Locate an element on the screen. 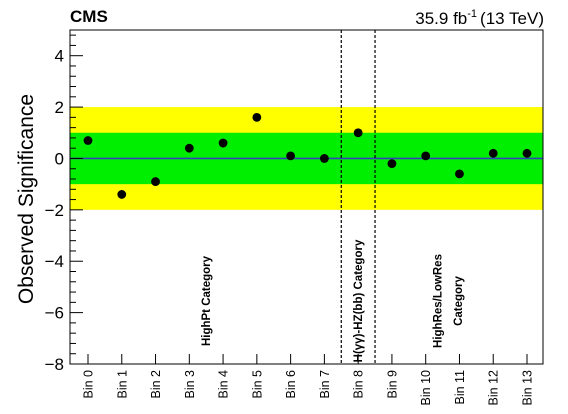 The image size is (568, 414). category-label-0: HighPt Category is located at coordinates (207, 300).